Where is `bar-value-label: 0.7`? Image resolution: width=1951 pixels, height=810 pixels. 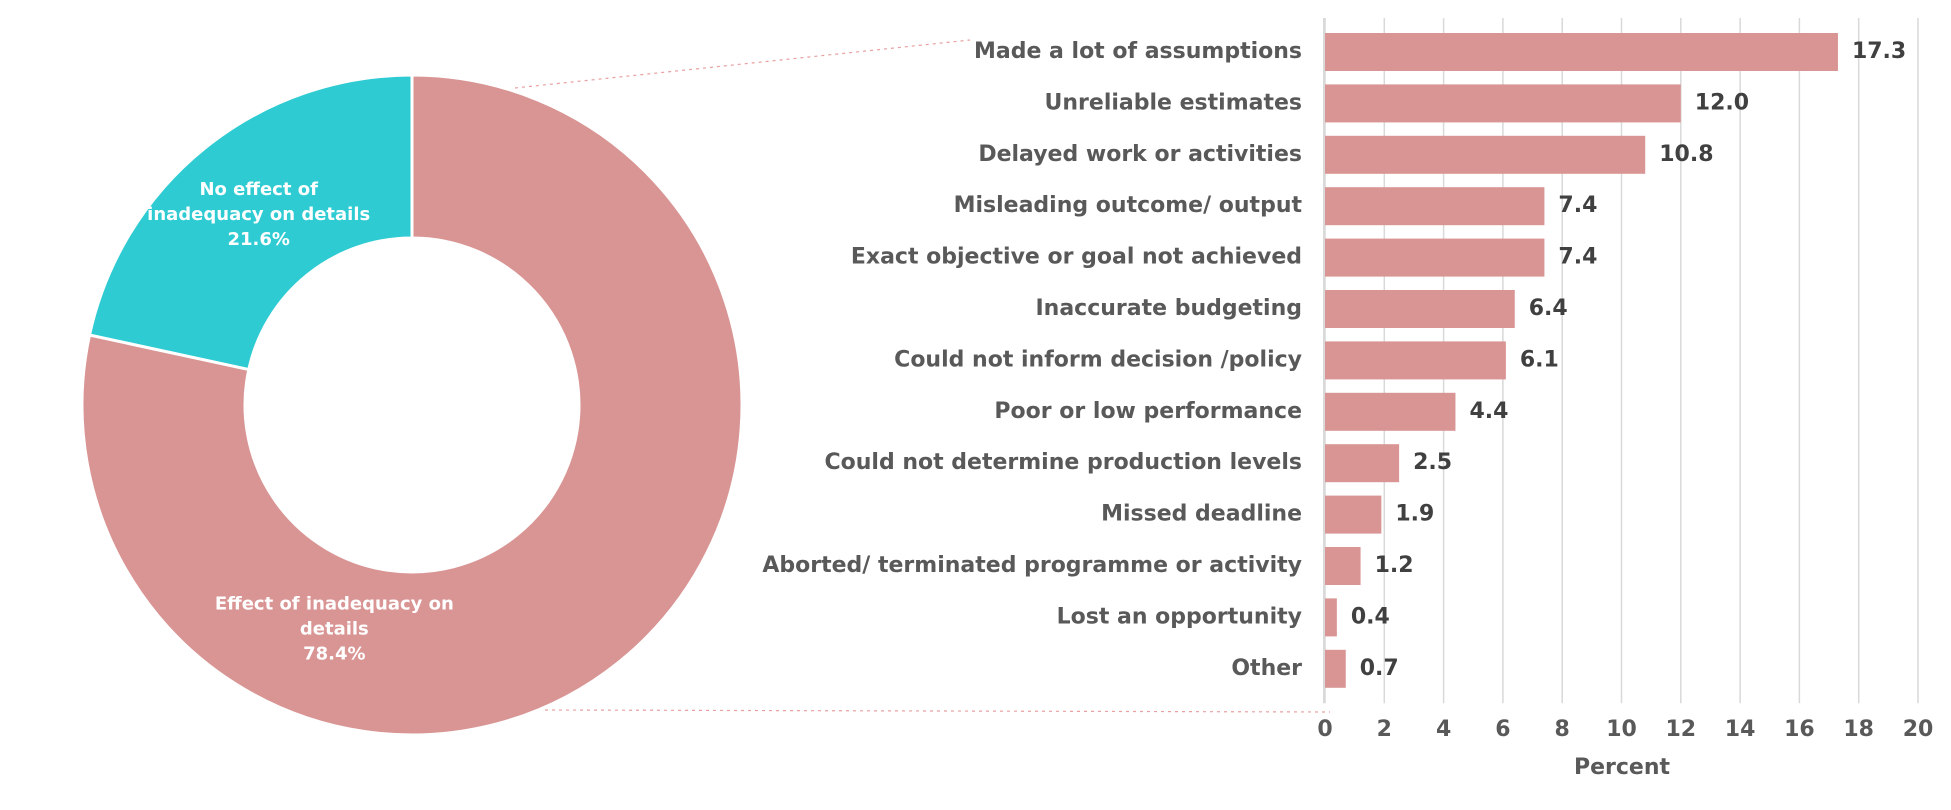 bar-value-label: 0.7 is located at coordinates (1379, 668).